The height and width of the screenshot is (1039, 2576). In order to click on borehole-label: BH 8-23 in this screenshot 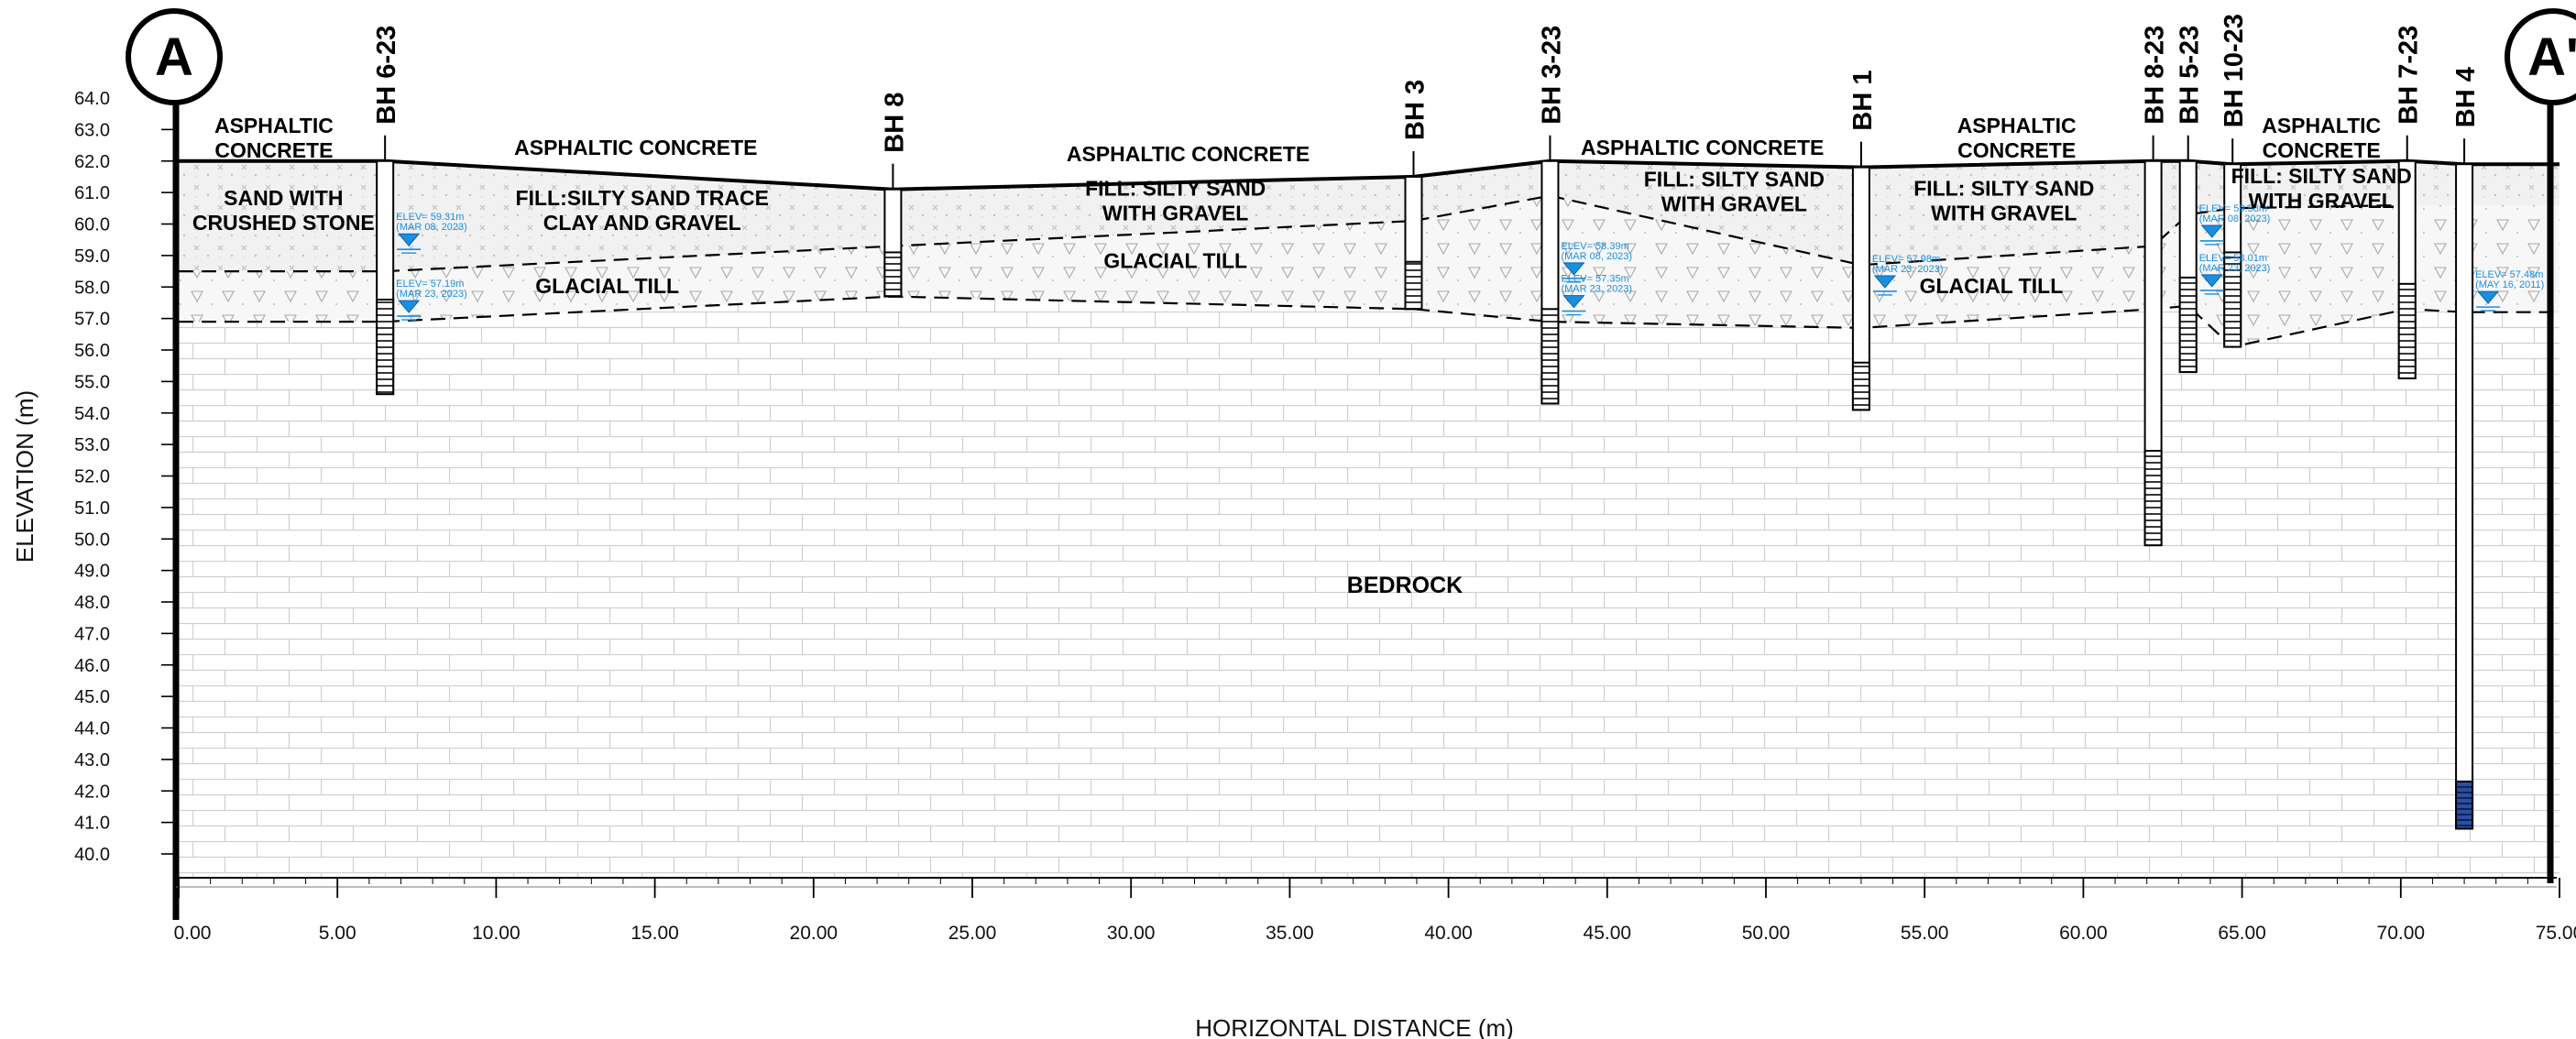, I will do `click(2155, 75)`.